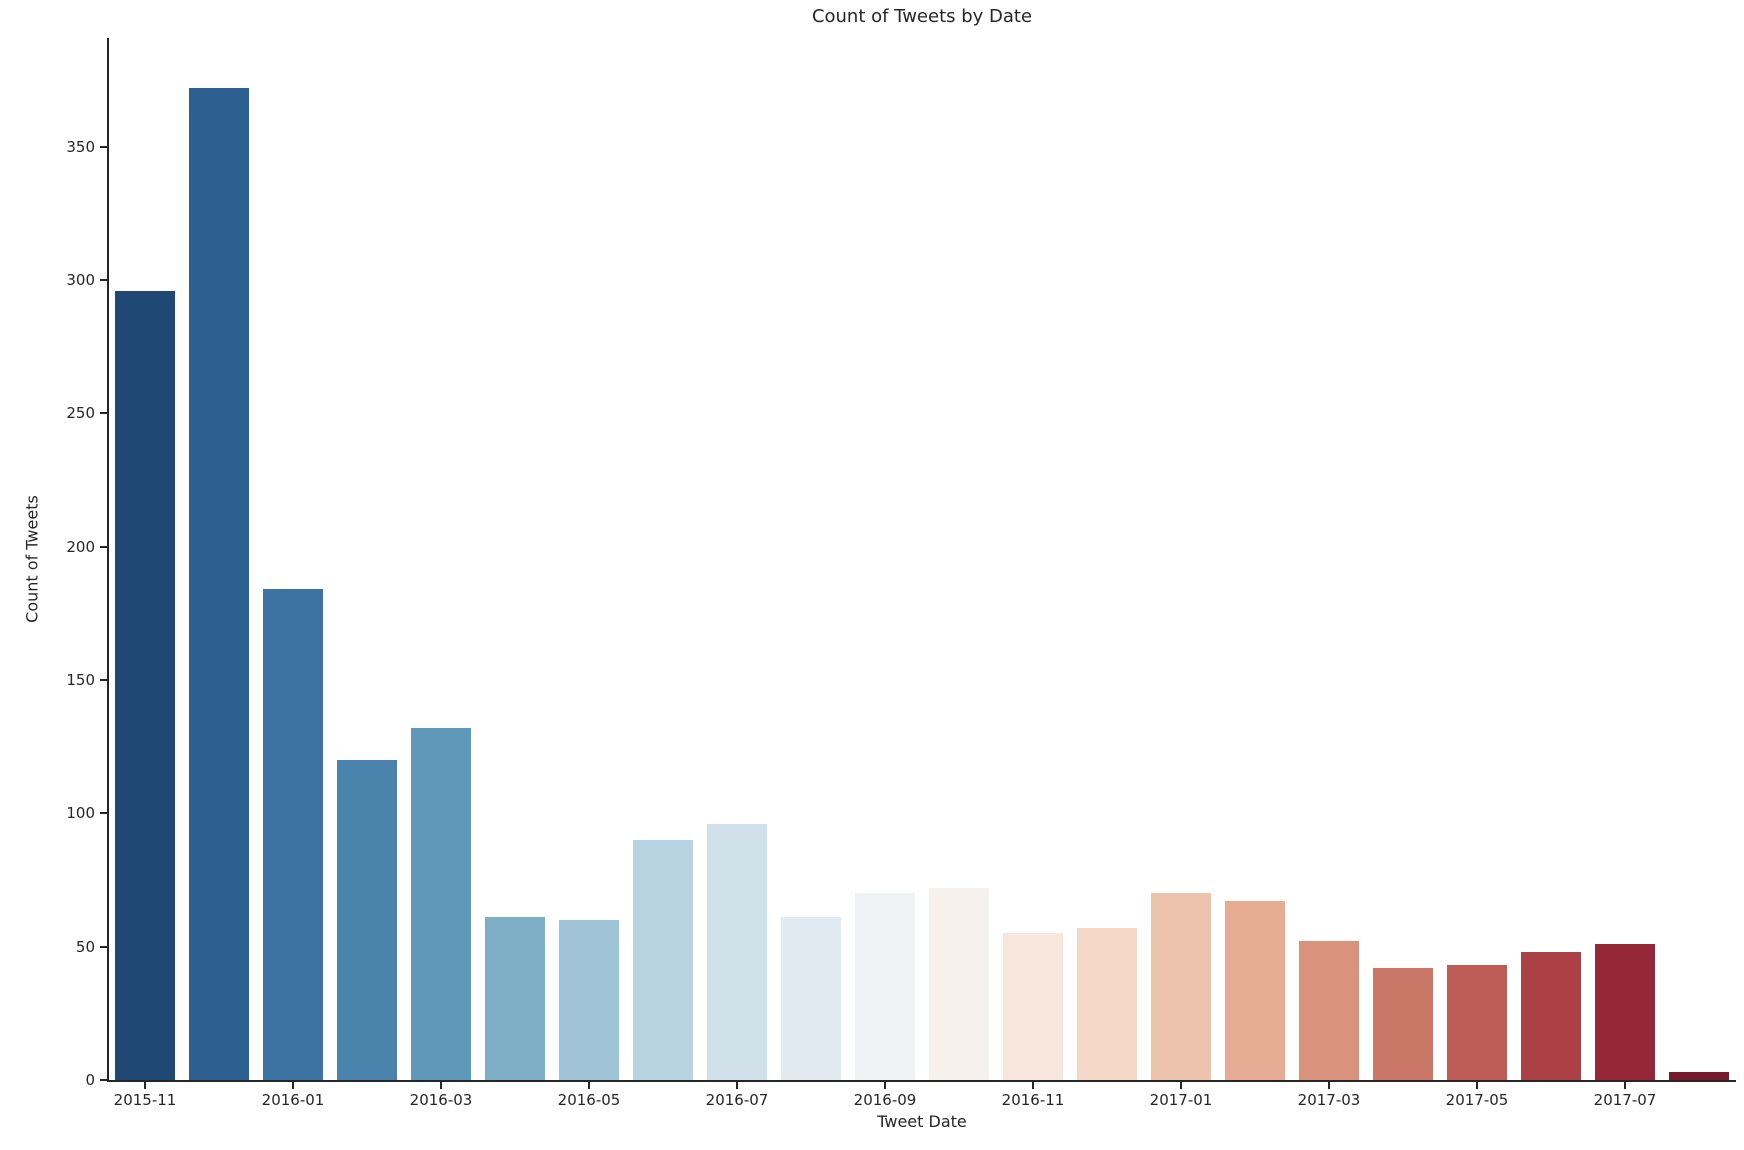 This screenshot has width=1744, height=1150. Describe the element at coordinates (885, 1100) in the screenshot. I see `x-tick-label-2016-09: 2016-09` at that location.